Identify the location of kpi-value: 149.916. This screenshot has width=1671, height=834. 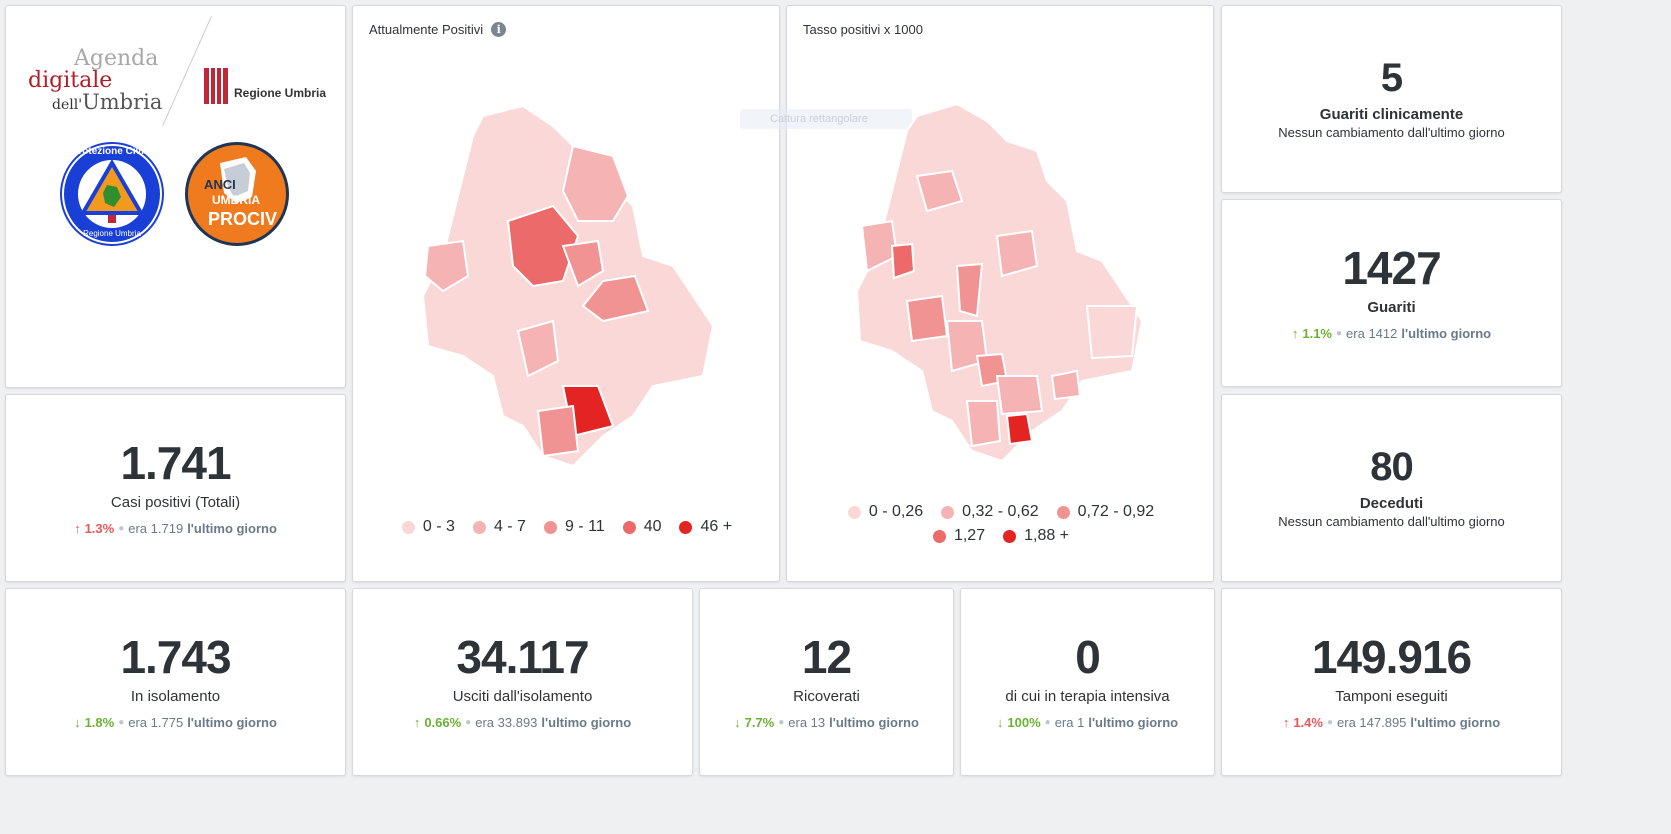
(1391, 657).